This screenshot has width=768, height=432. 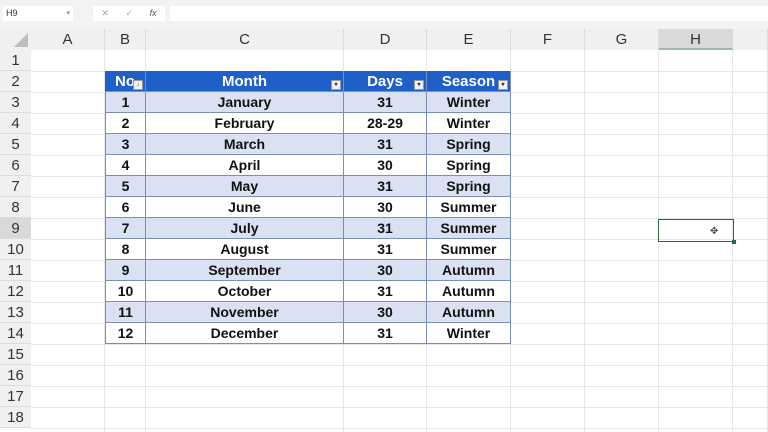 What do you see at coordinates (15, 144) in the screenshot?
I see `row-header-5: 5` at bounding box center [15, 144].